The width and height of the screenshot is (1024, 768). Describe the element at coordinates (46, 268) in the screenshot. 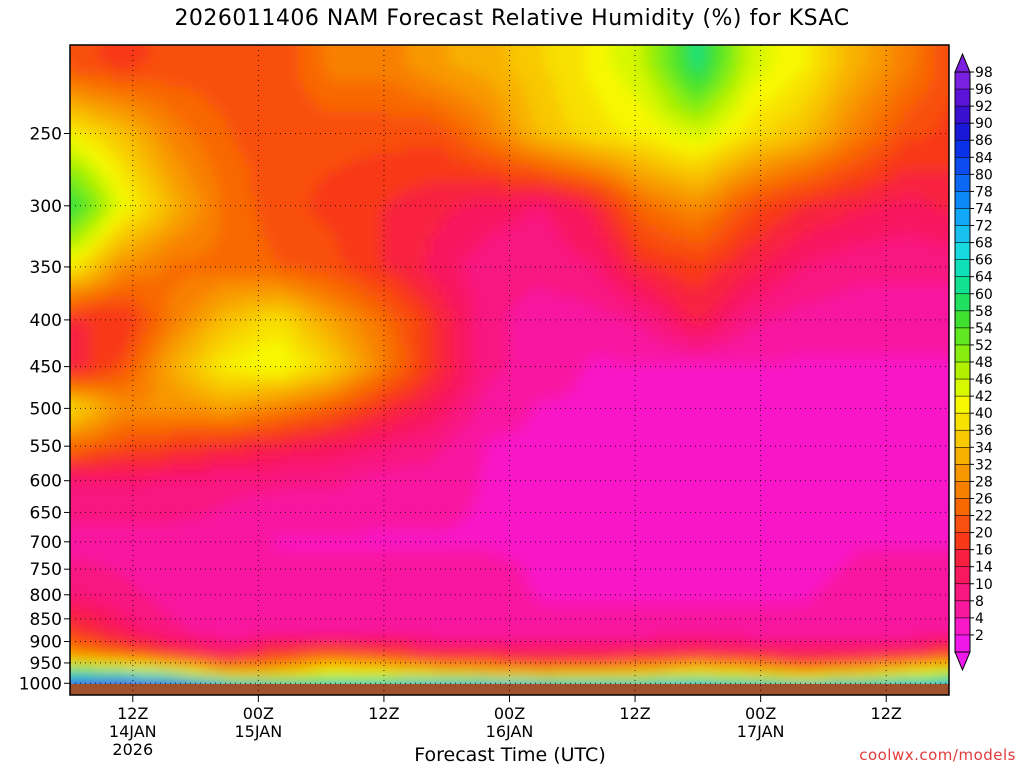

I see `y-tick-label: 350` at that location.